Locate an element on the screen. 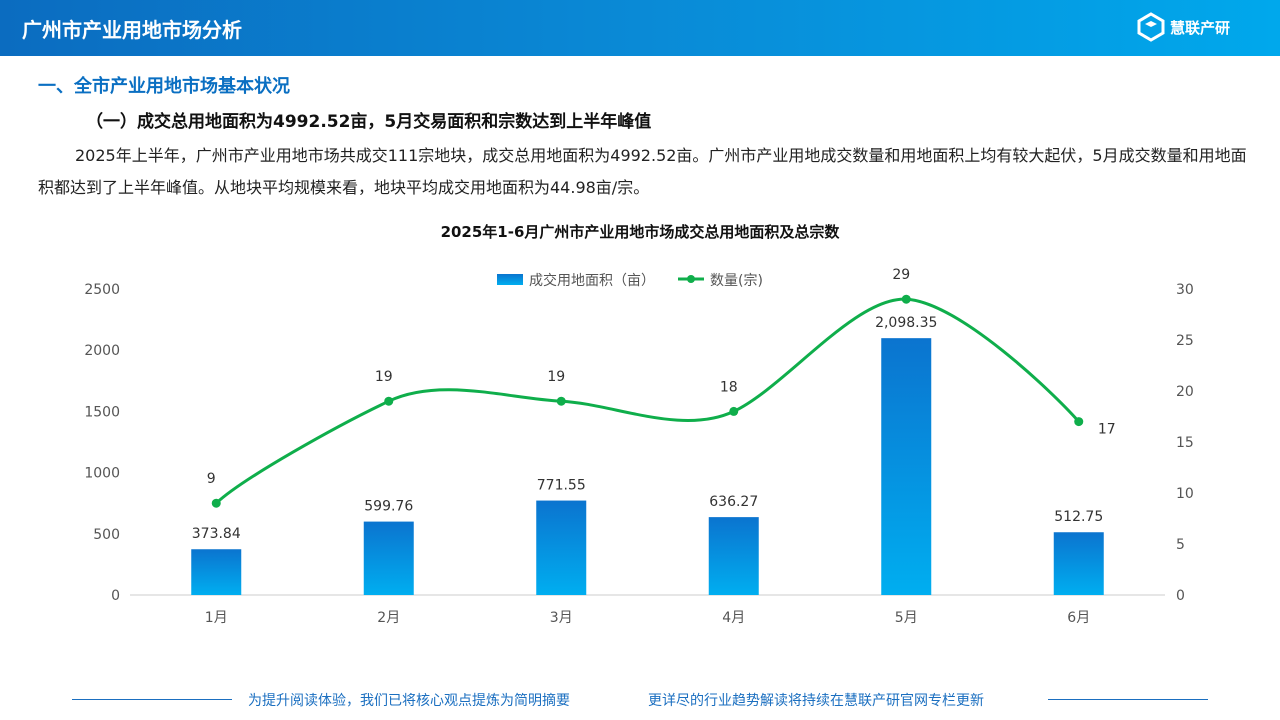  logo: 慧联产研 is located at coordinates (1183, 27).